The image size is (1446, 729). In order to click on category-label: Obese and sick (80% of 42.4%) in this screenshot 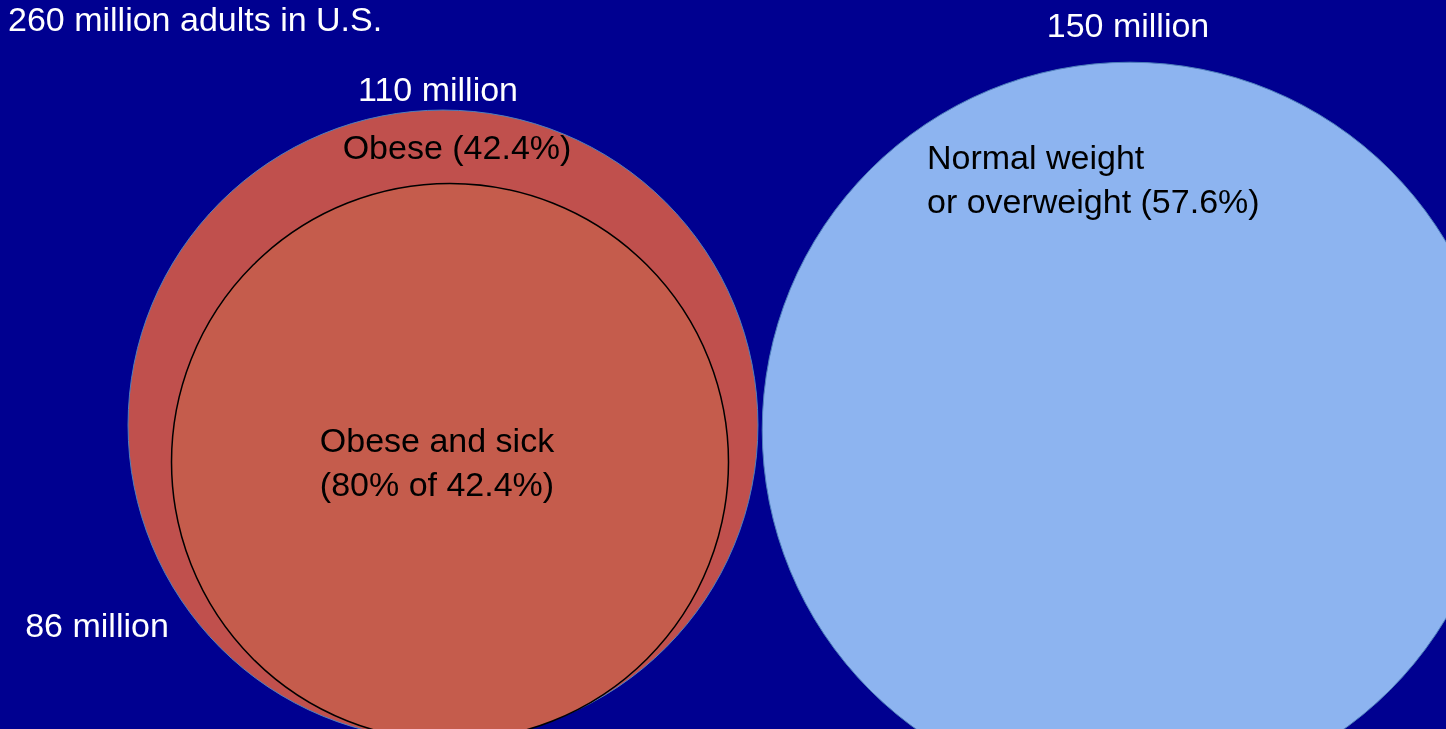, I will do `click(437, 462)`.